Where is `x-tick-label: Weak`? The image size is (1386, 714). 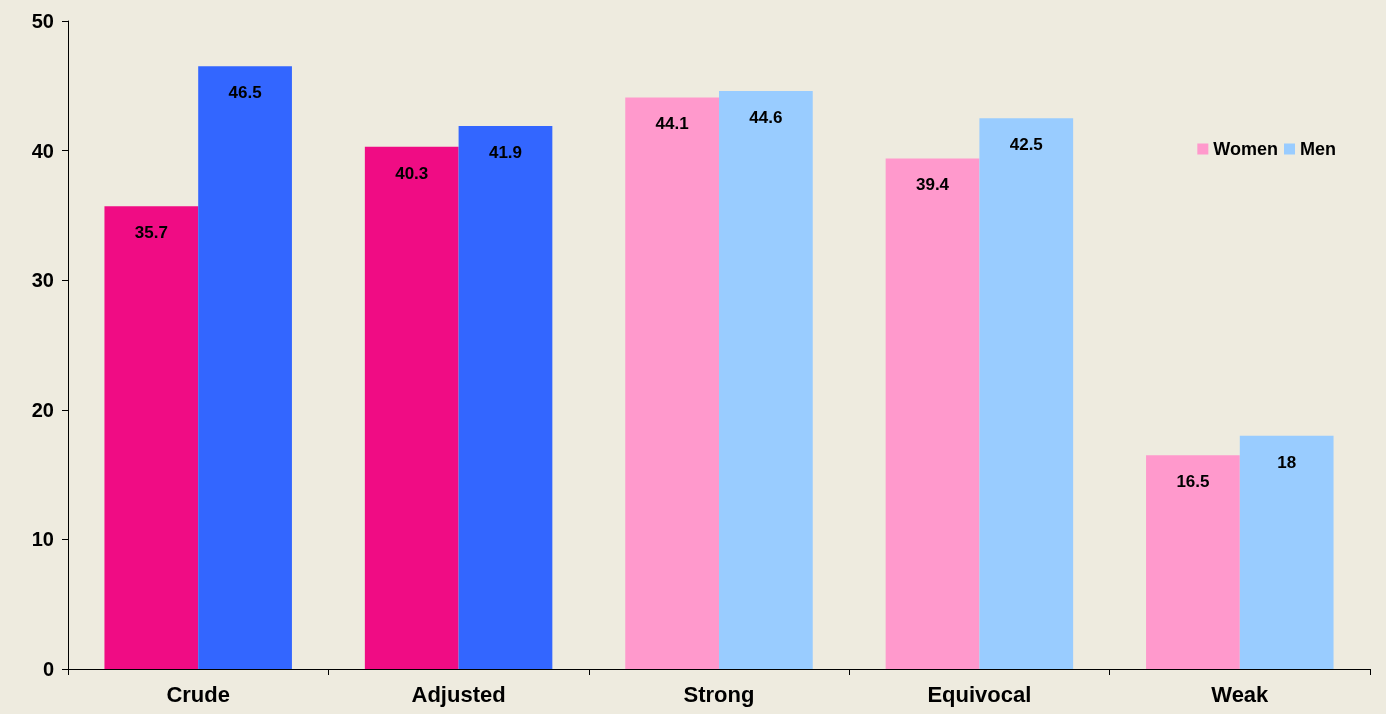
x-tick-label: Weak is located at coordinates (1240, 694).